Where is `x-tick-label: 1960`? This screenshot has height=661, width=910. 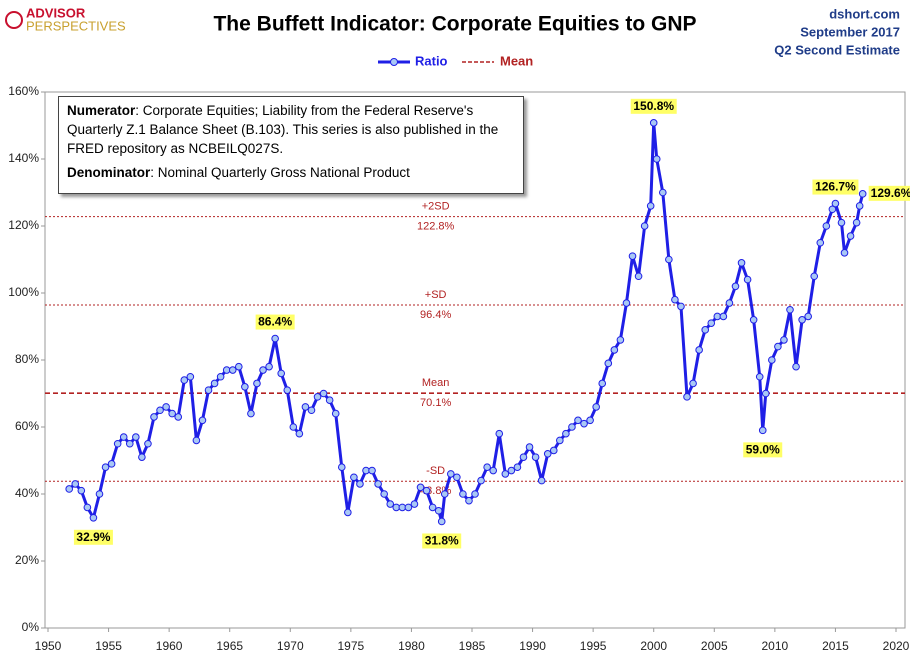 x-tick-label: 1960 is located at coordinates (169, 646).